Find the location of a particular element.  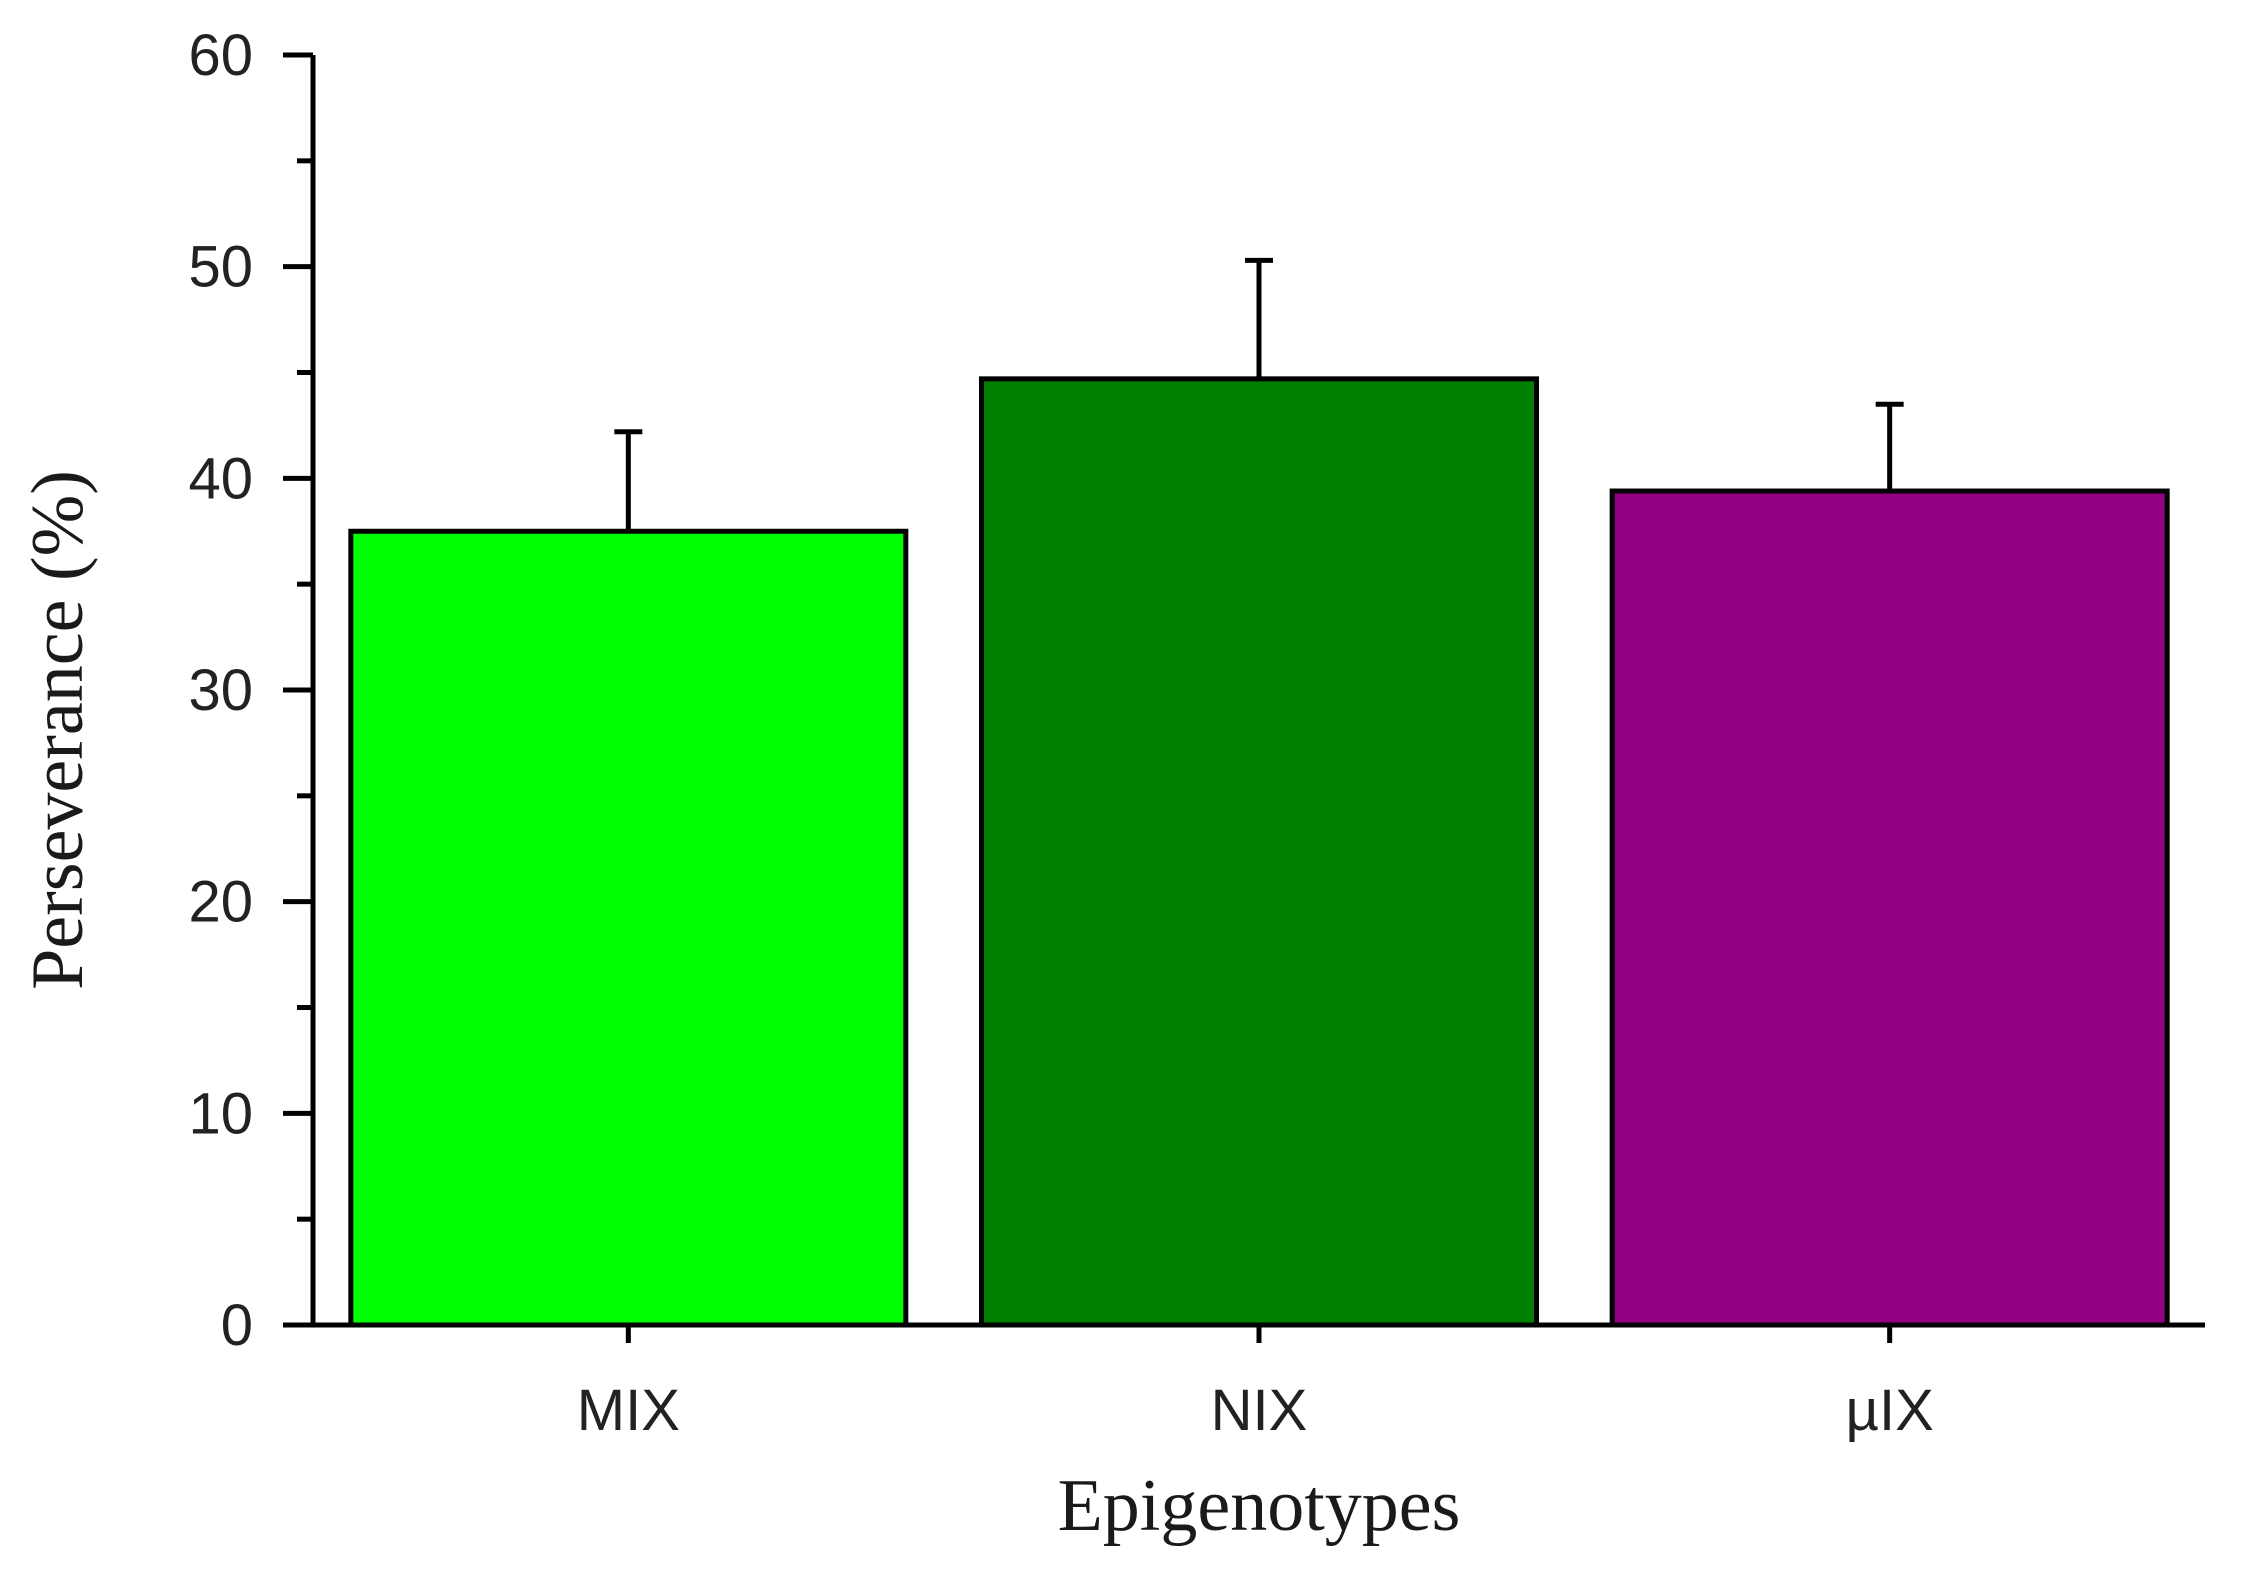

y-tick-label-1: 10 is located at coordinates (220, 1113).